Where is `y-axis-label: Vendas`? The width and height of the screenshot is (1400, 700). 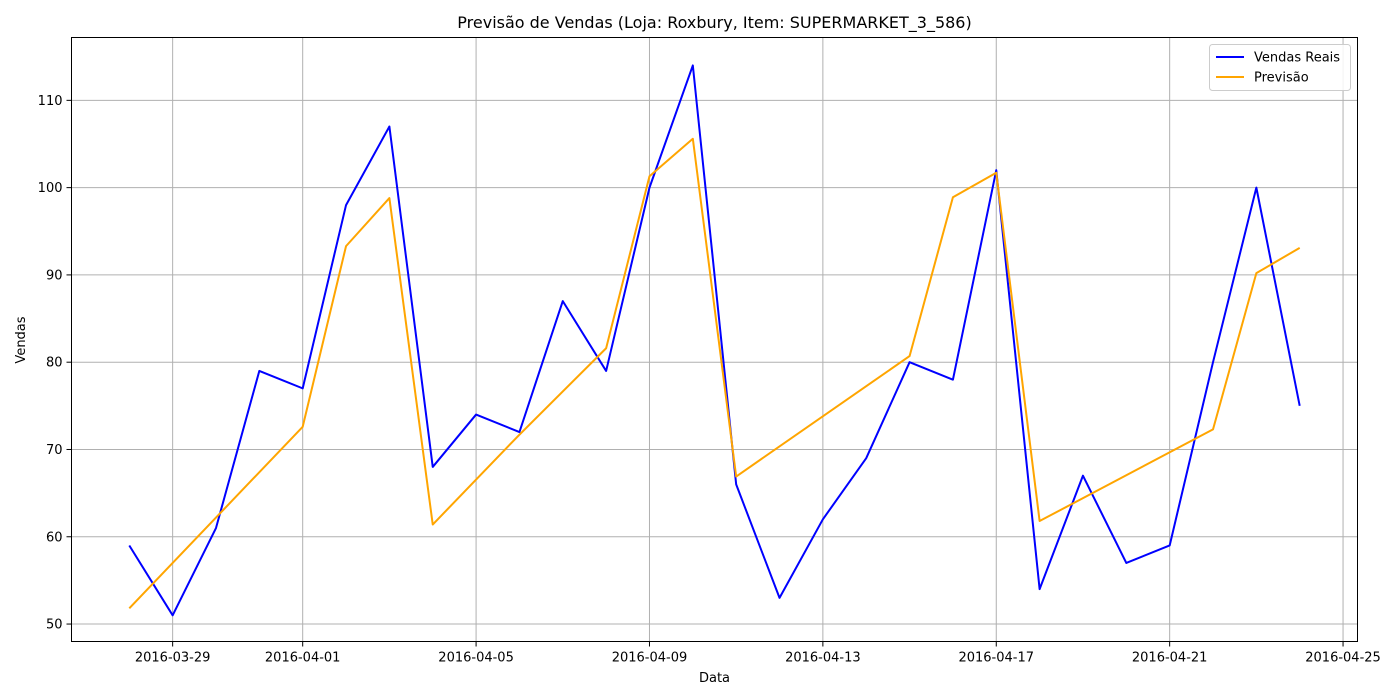 y-axis-label: Vendas is located at coordinates (21, 339).